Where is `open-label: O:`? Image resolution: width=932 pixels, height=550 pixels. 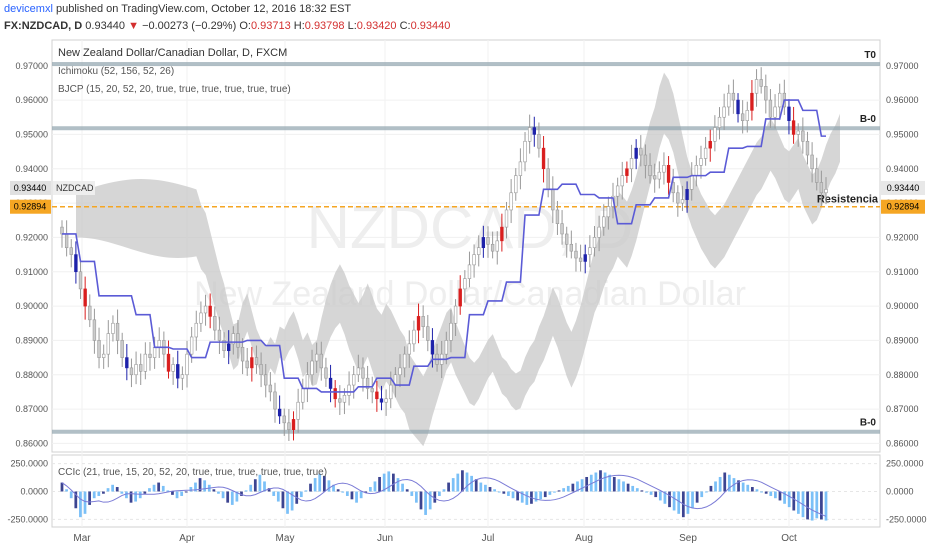
open-label: O: is located at coordinates (245, 26).